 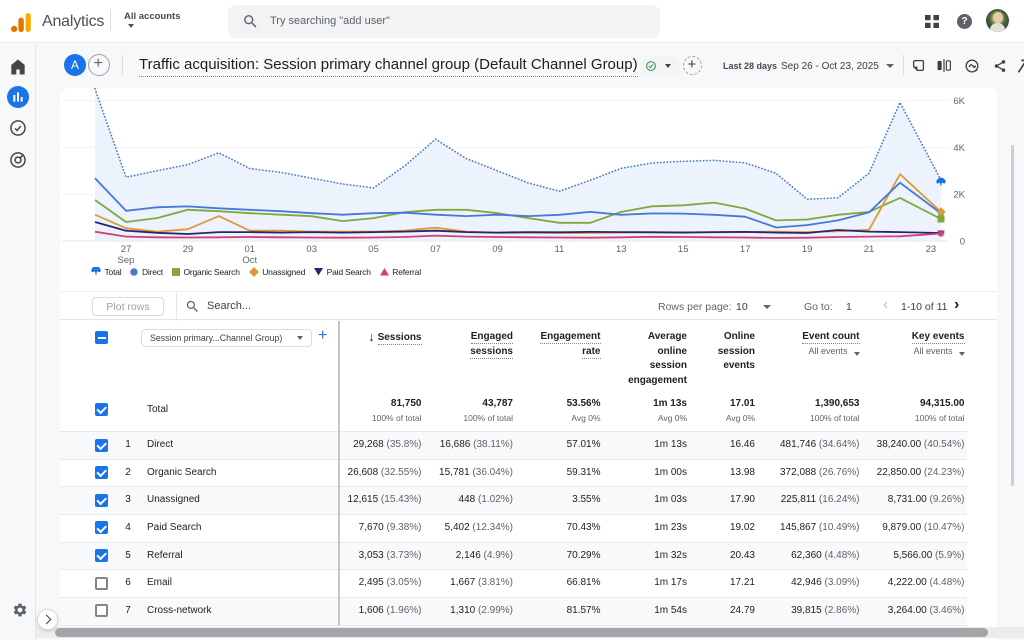 I want to click on svg-text: 6K, so click(x=959, y=101).